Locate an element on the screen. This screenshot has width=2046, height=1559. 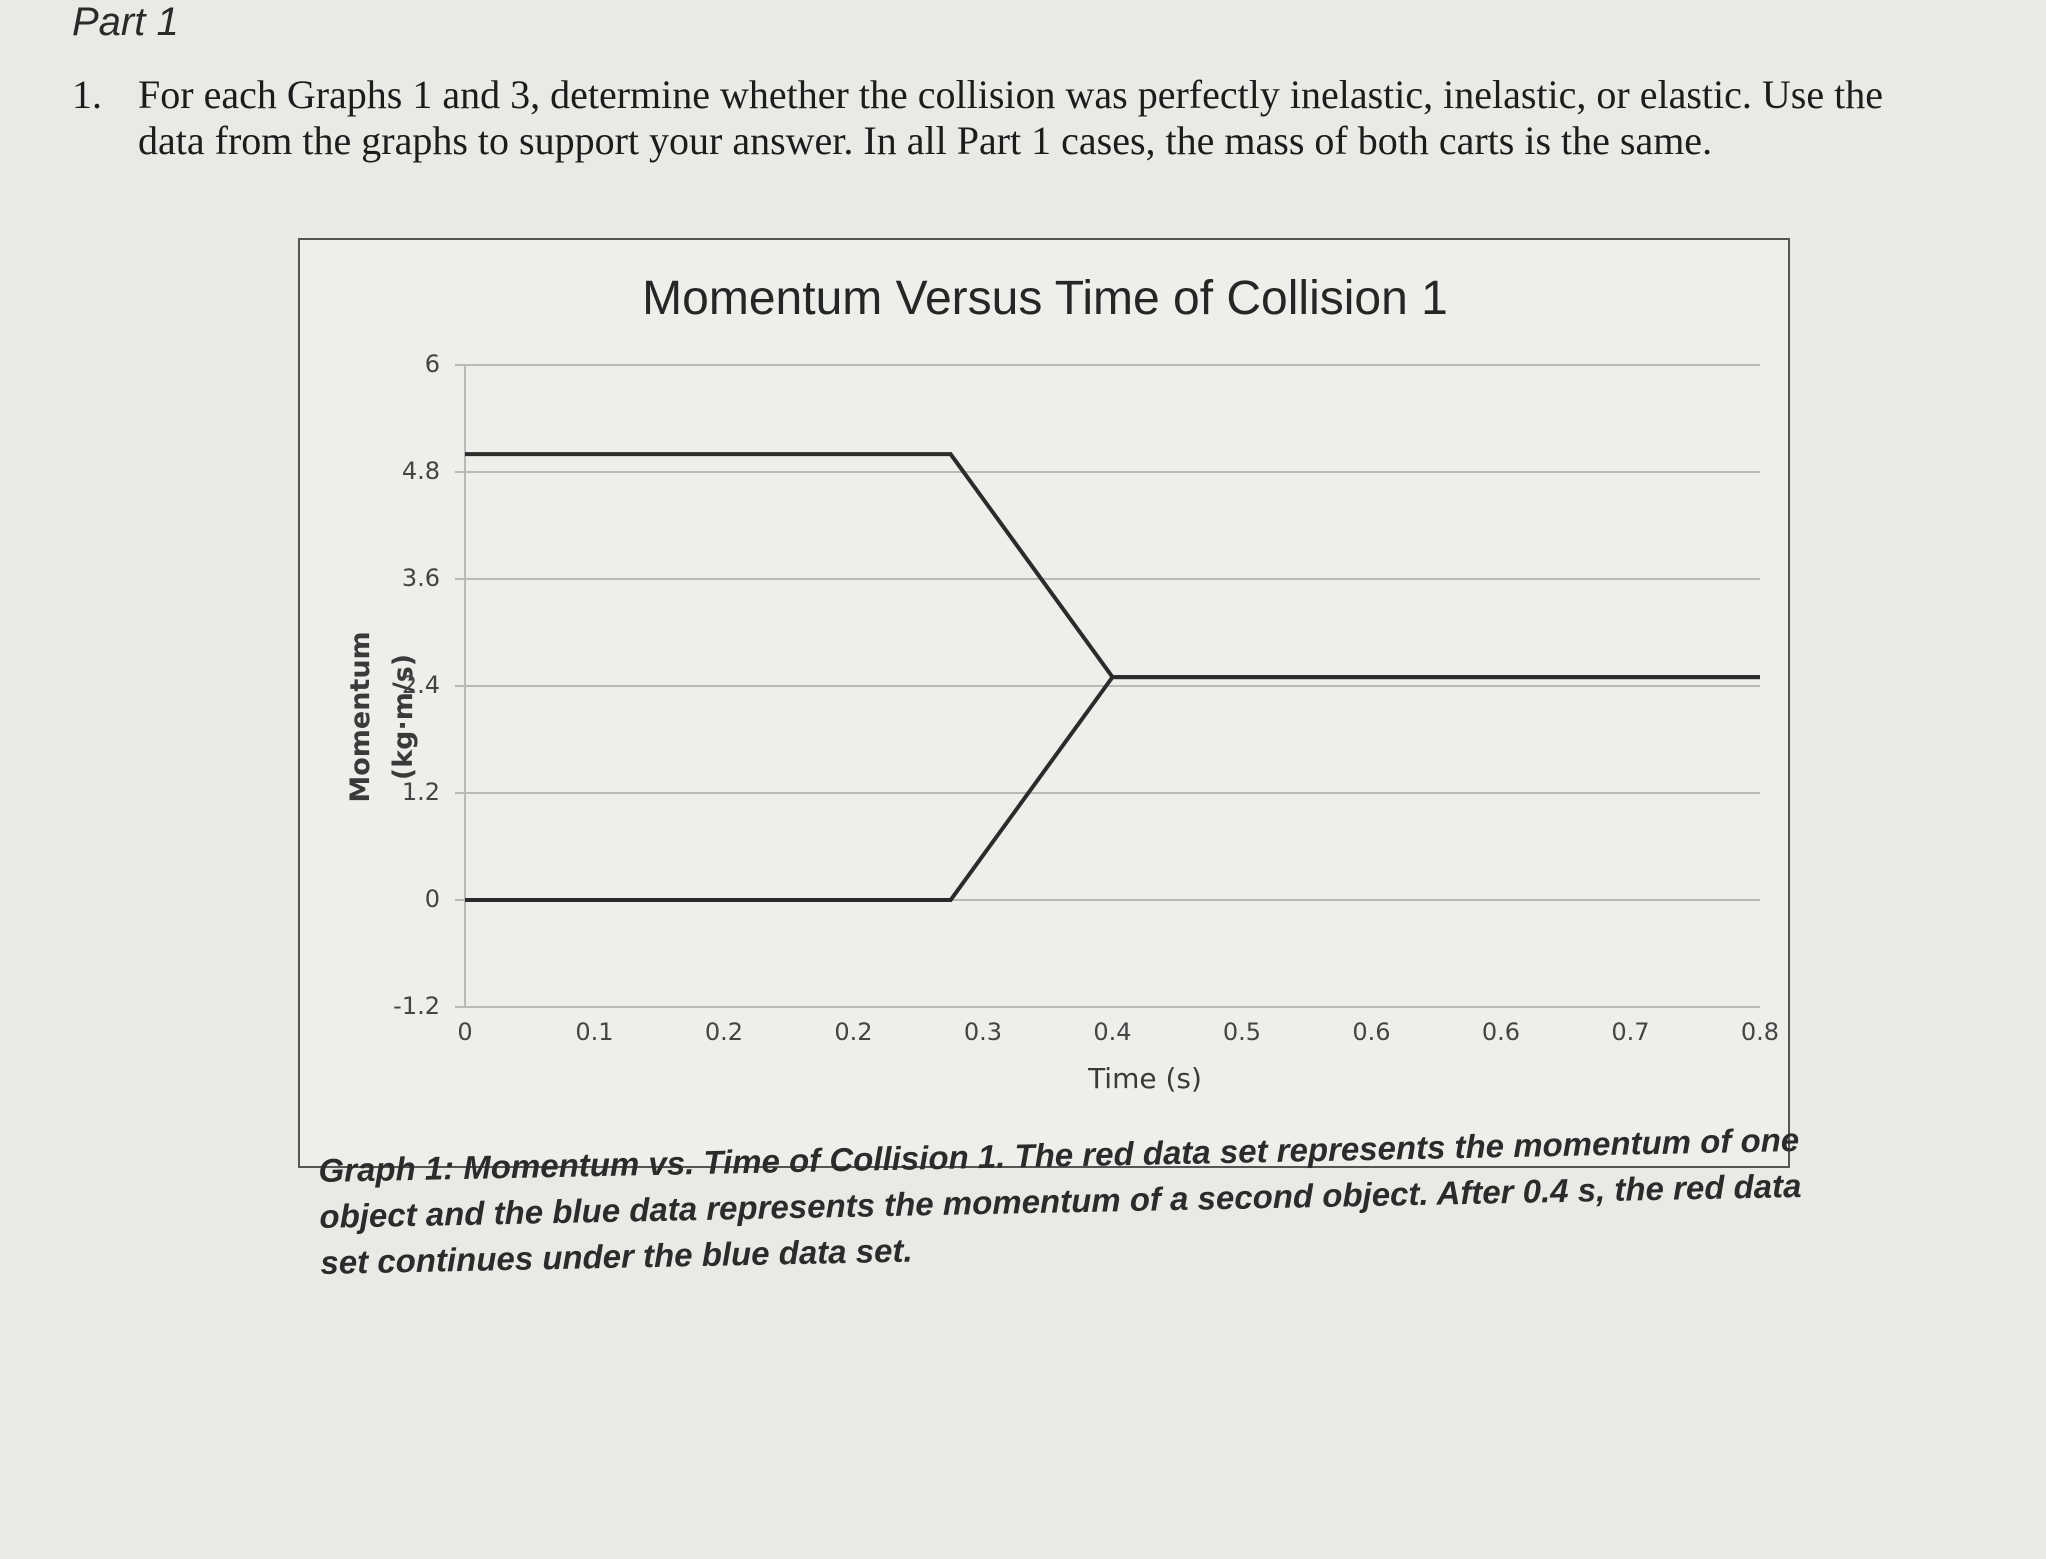
y-tick-label: 3.6 is located at coordinates (421, 578).